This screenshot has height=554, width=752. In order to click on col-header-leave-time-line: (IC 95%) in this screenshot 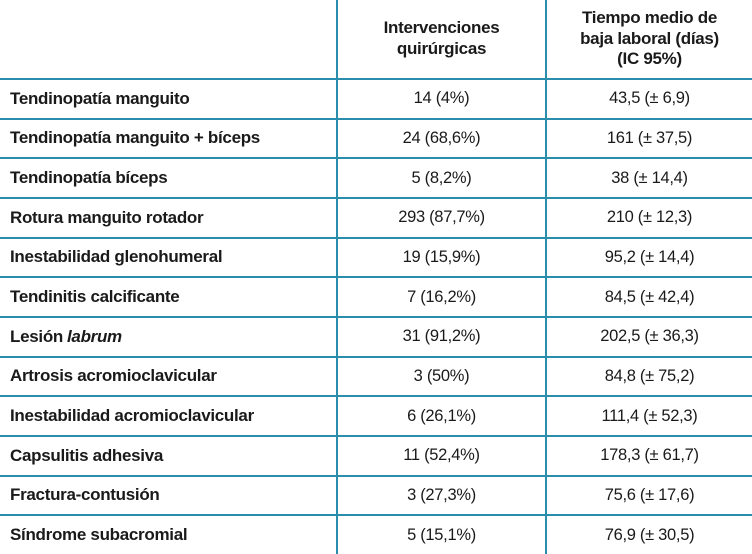, I will do `click(649, 59)`.